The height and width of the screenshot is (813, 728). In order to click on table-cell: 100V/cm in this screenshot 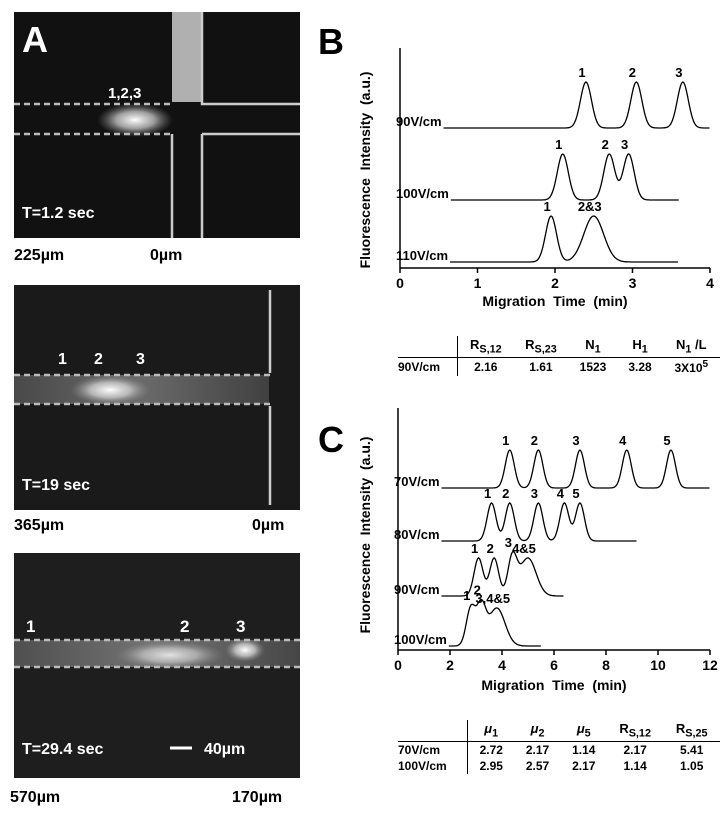, I will do `click(433, 765)`.